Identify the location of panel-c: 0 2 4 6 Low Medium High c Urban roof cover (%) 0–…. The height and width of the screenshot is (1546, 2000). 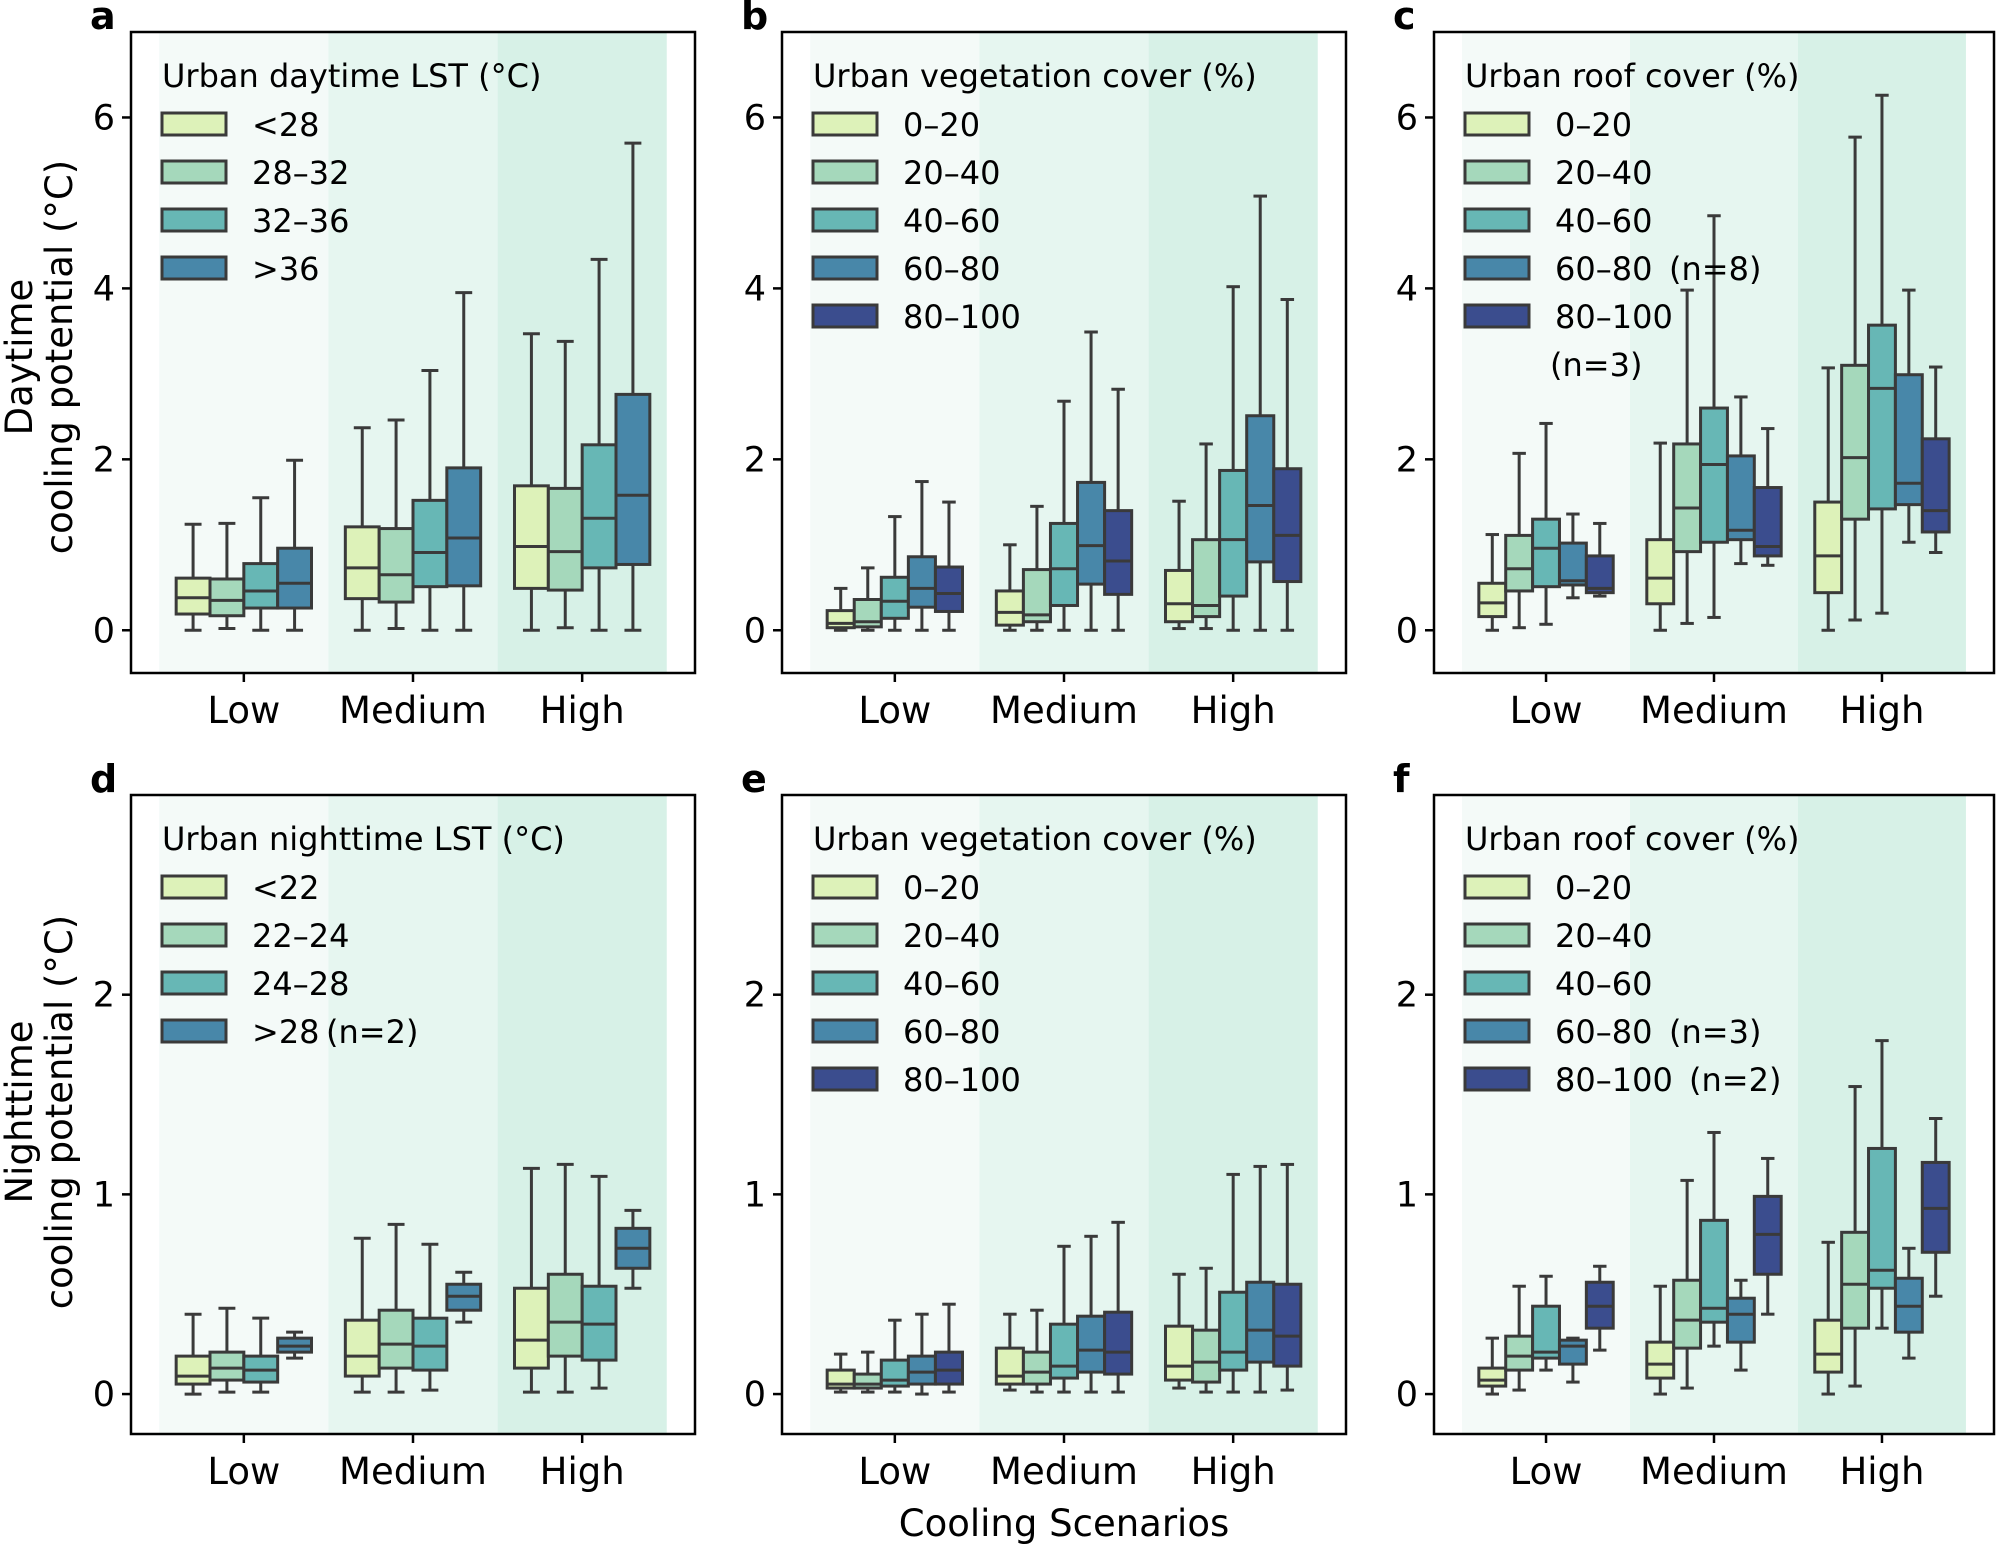
(1694, 366).